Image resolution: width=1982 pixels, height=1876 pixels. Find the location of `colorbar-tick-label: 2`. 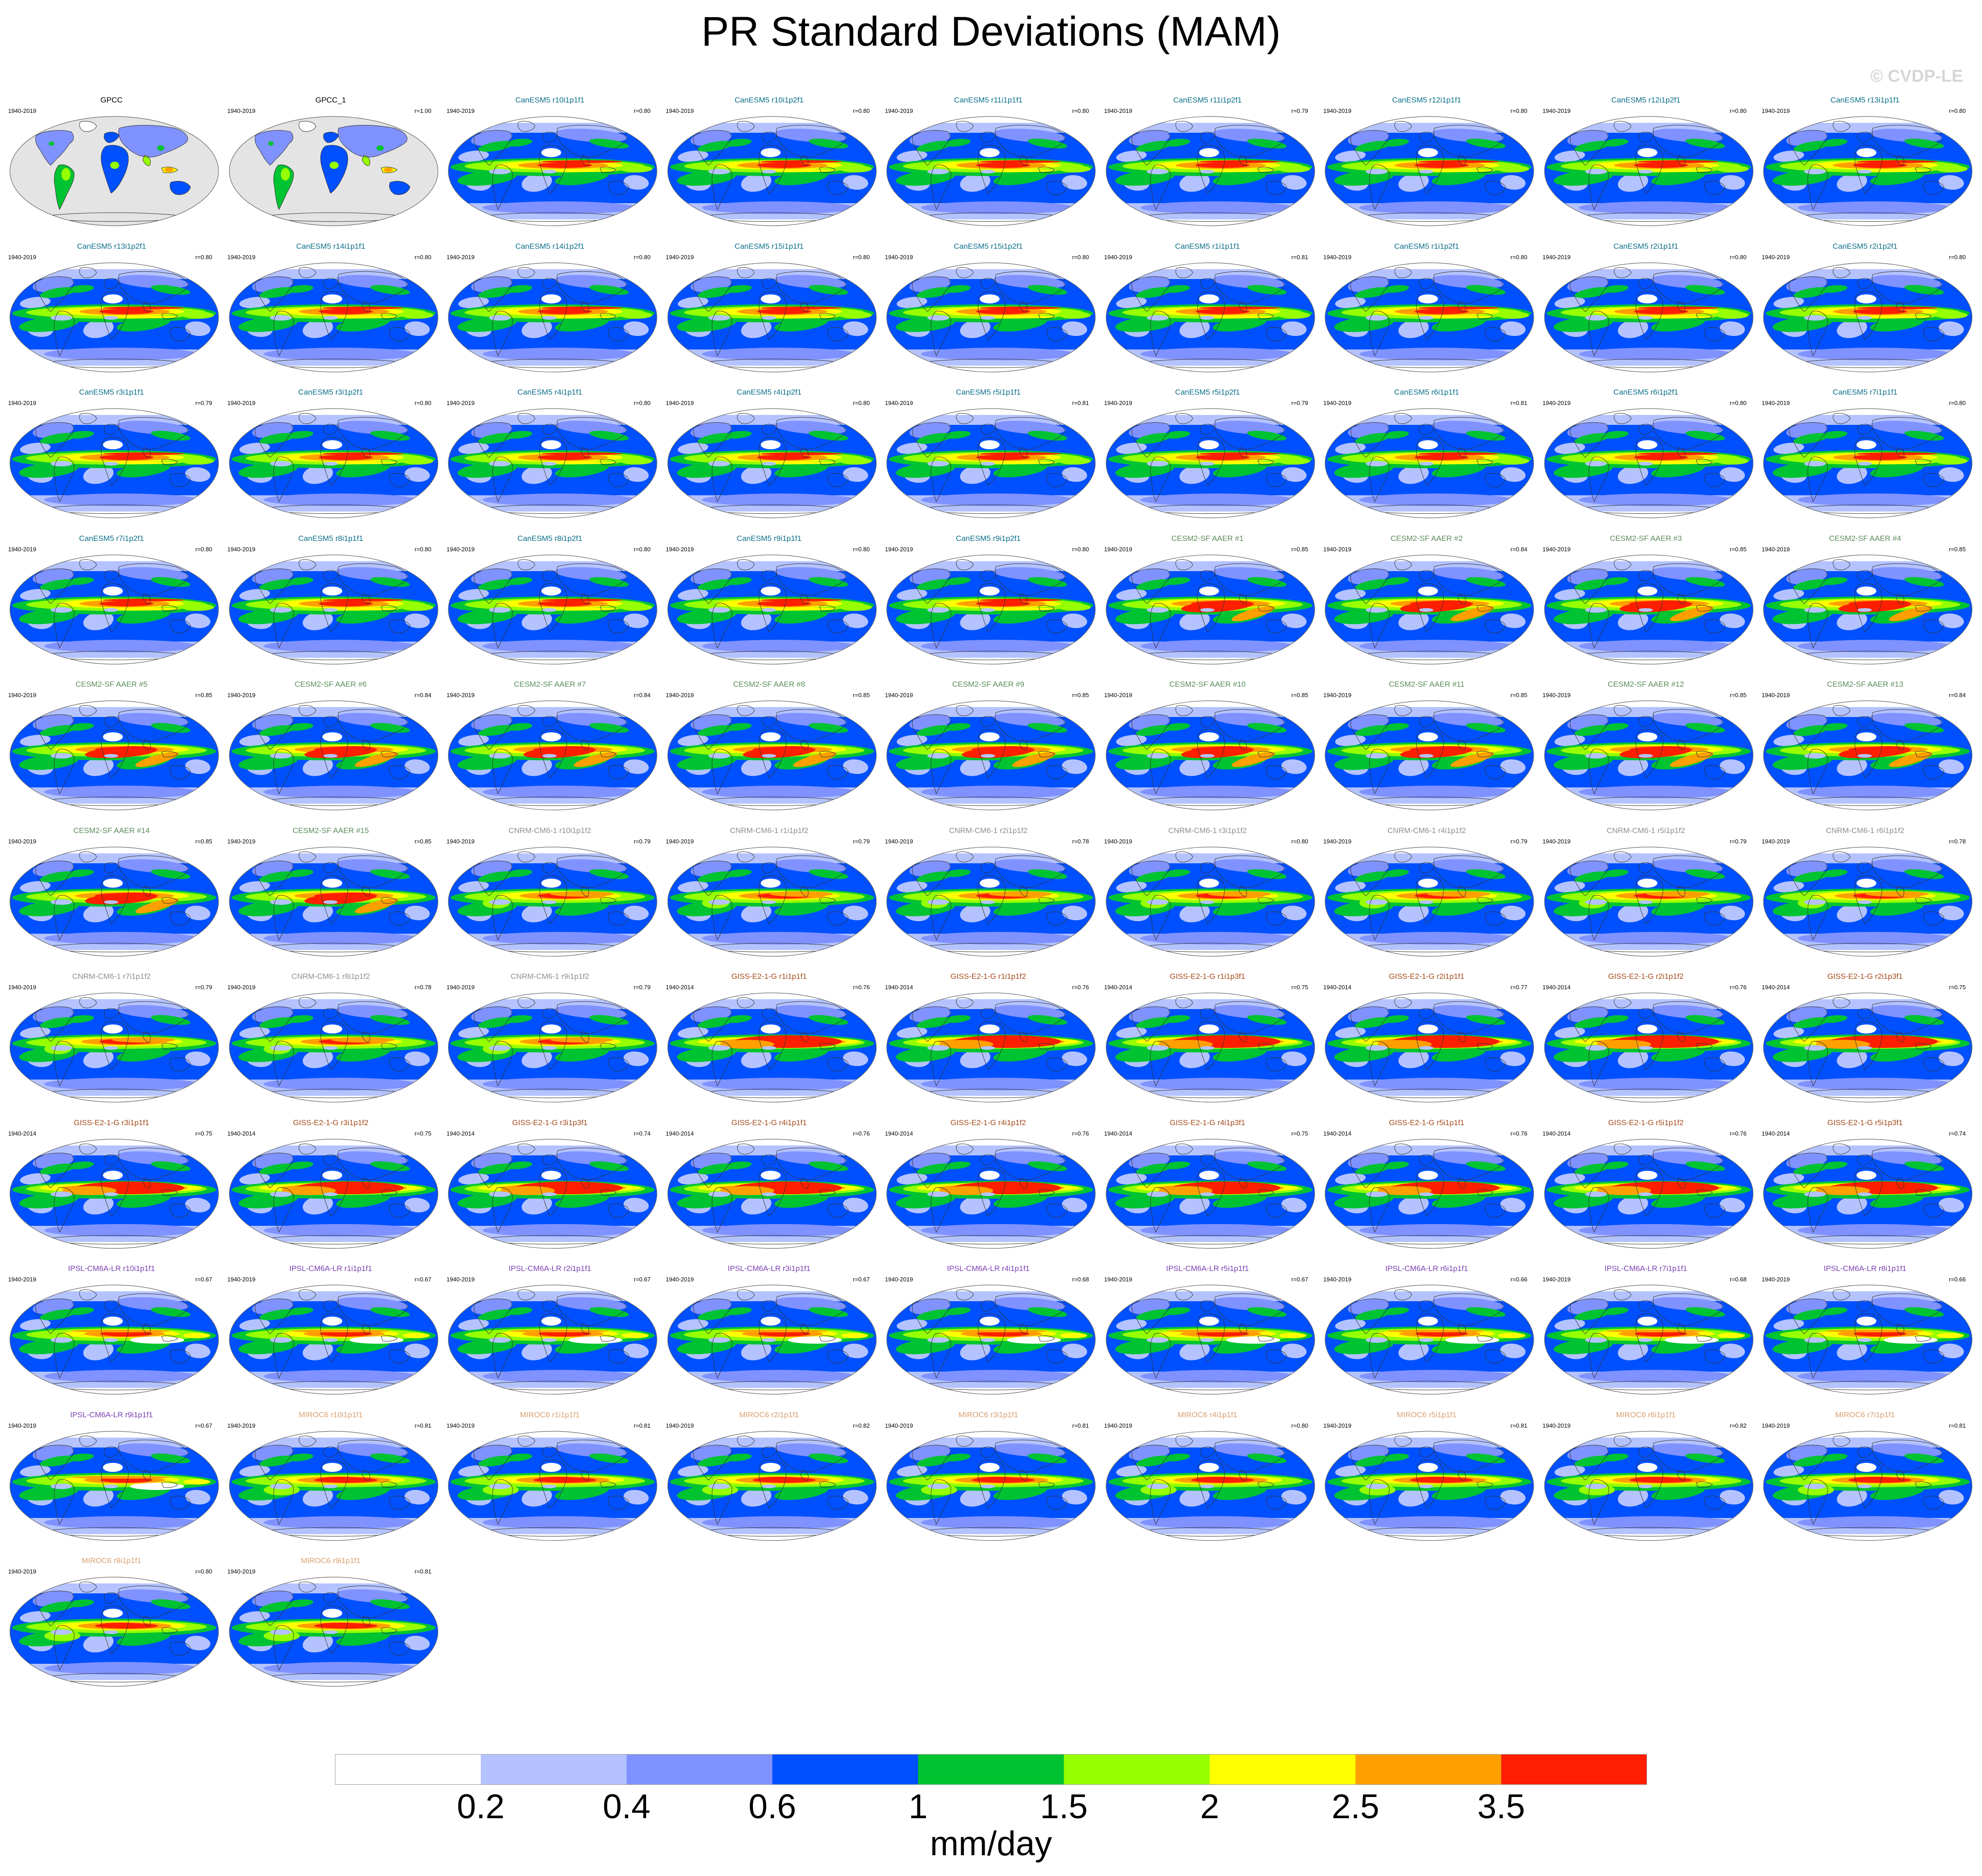

colorbar-tick-label: 2 is located at coordinates (1209, 1807).